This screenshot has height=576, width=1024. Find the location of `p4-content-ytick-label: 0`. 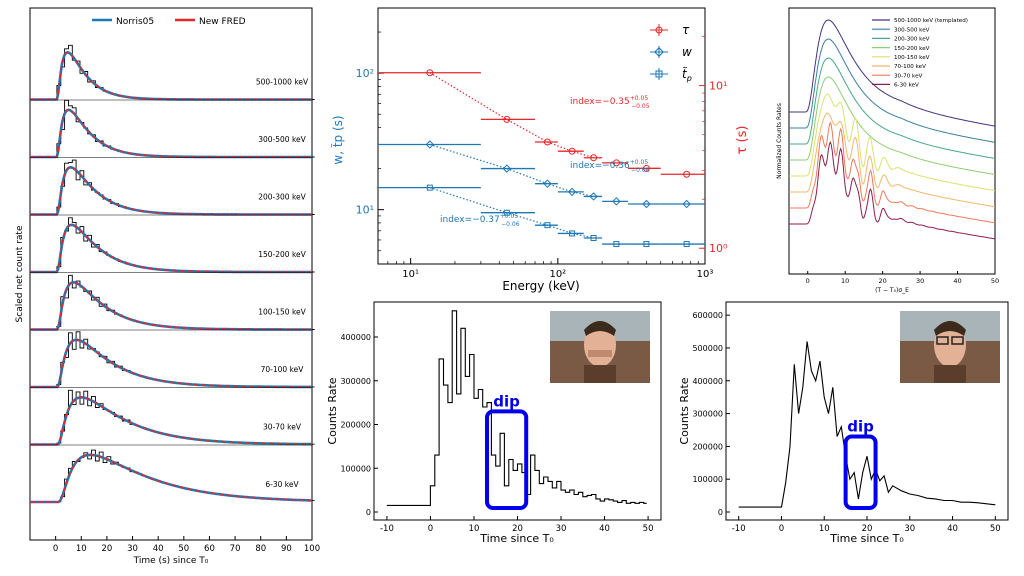

p4-content-ytick-label: 0 is located at coordinates (368, 512).